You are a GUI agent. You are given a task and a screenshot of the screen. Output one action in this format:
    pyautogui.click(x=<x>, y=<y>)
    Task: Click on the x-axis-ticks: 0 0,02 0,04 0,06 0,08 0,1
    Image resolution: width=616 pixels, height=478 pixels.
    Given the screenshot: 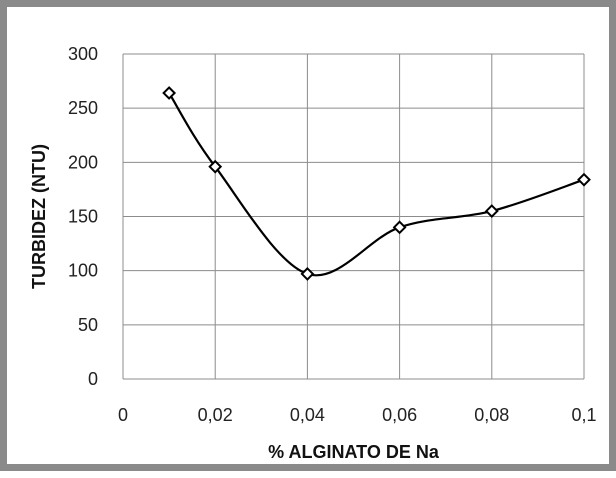 What is the action you would take?
    pyautogui.click(x=357, y=415)
    